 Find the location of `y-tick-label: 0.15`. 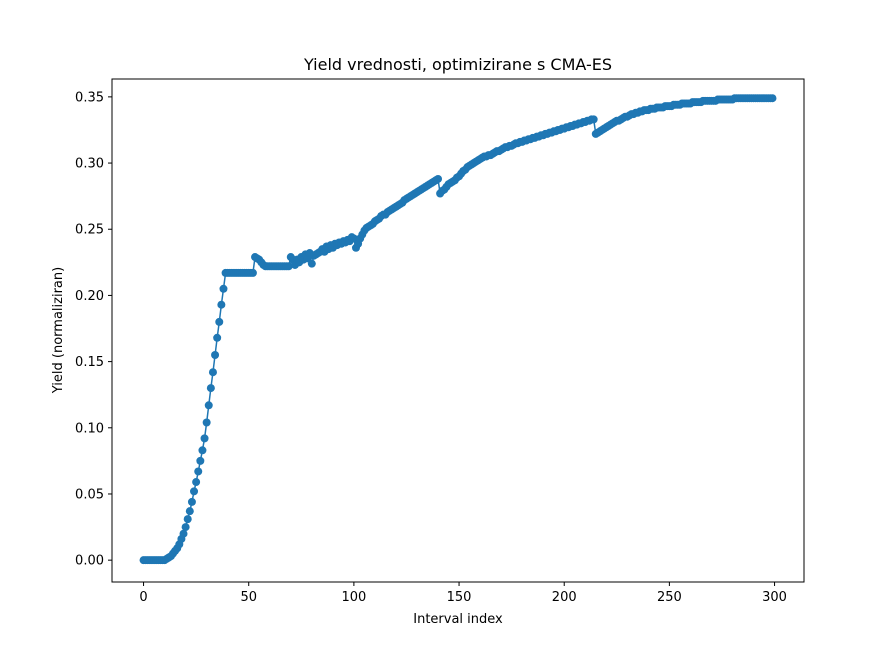

y-tick-label: 0.15 is located at coordinates (89, 362).